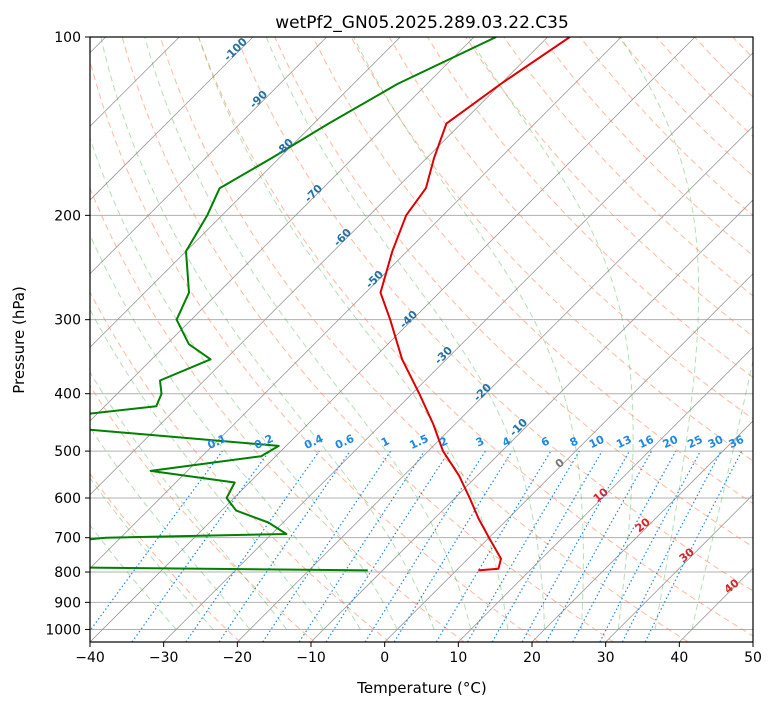 The image size is (775, 708). What do you see at coordinates (532, 658) in the screenshot?
I see `x-tick-label: 20` at bounding box center [532, 658].